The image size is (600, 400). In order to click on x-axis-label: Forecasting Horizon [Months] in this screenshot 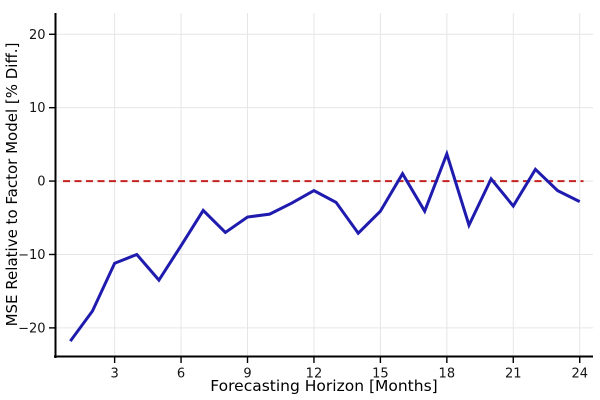, I will do `click(323, 386)`.